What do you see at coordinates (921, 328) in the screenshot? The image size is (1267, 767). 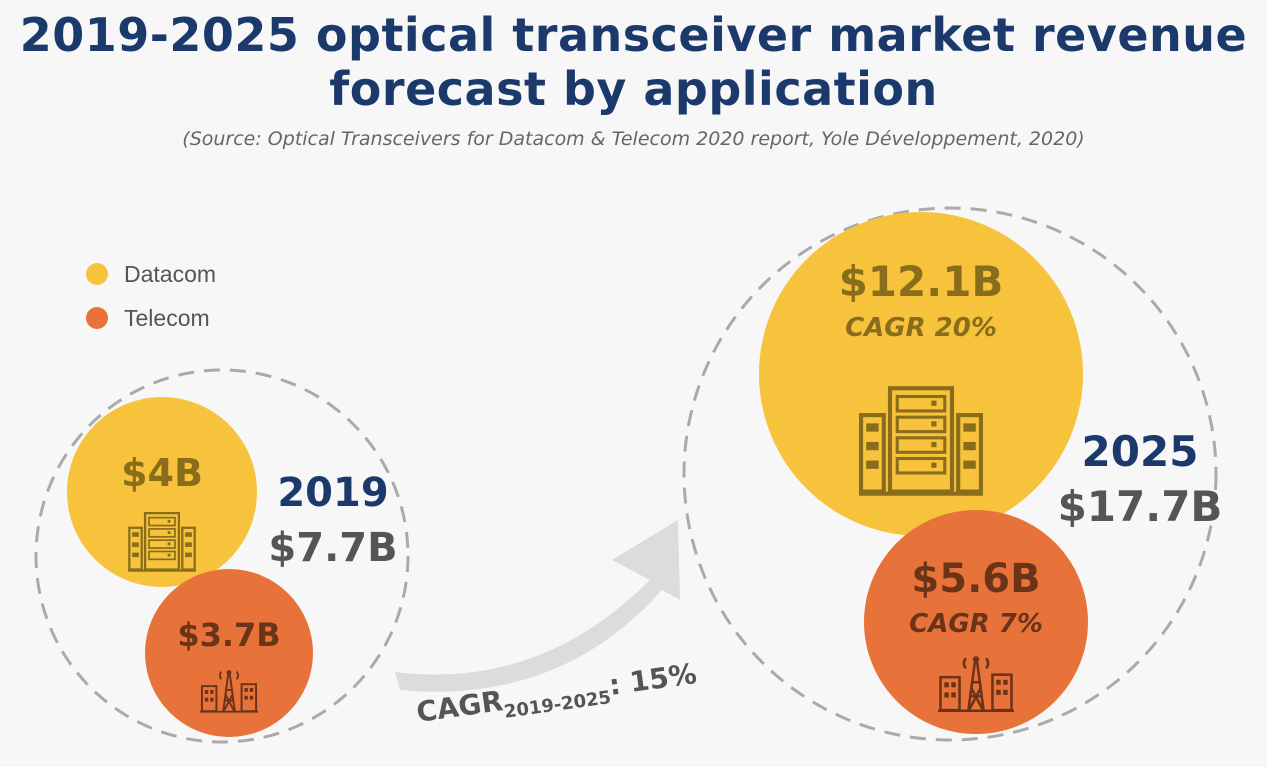 I see `cagr-label-datacom-2025: CAGR 20%` at bounding box center [921, 328].